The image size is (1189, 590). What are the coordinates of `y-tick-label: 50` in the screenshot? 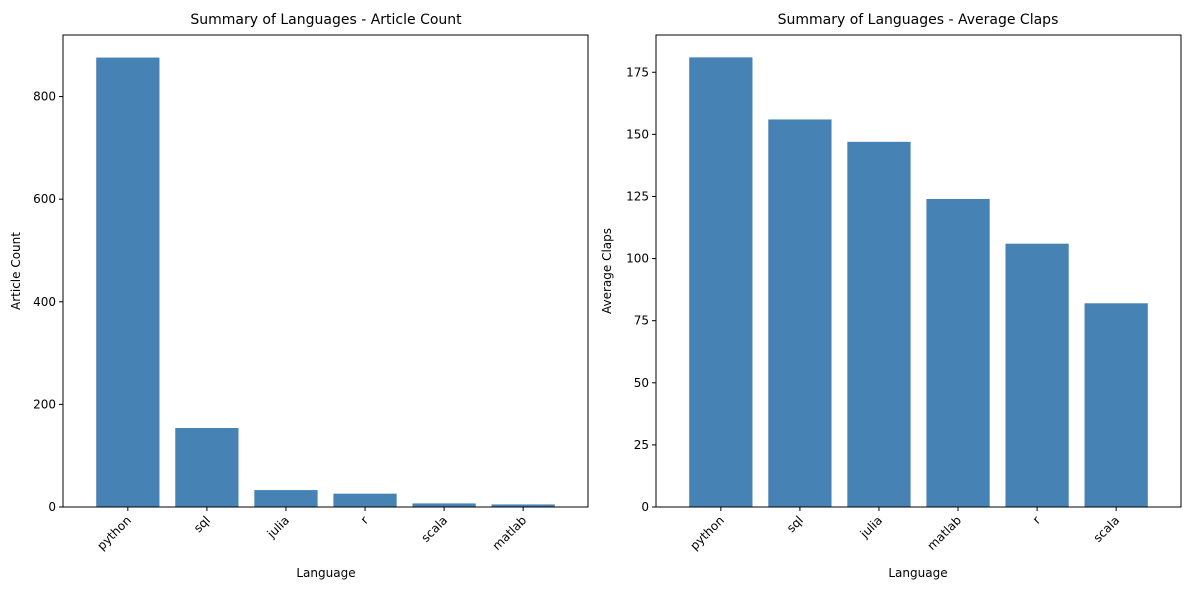 It's located at (641, 383).